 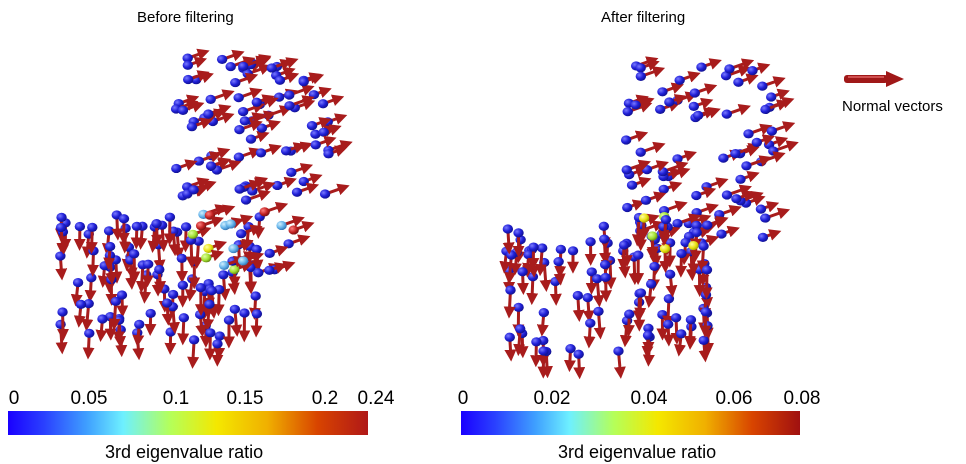 What do you see at coordinates (184, 452) in the screenshot?
I see `colorbar-label-before: 3rd eigenvalue ratio` at bounding box center [184, 452].